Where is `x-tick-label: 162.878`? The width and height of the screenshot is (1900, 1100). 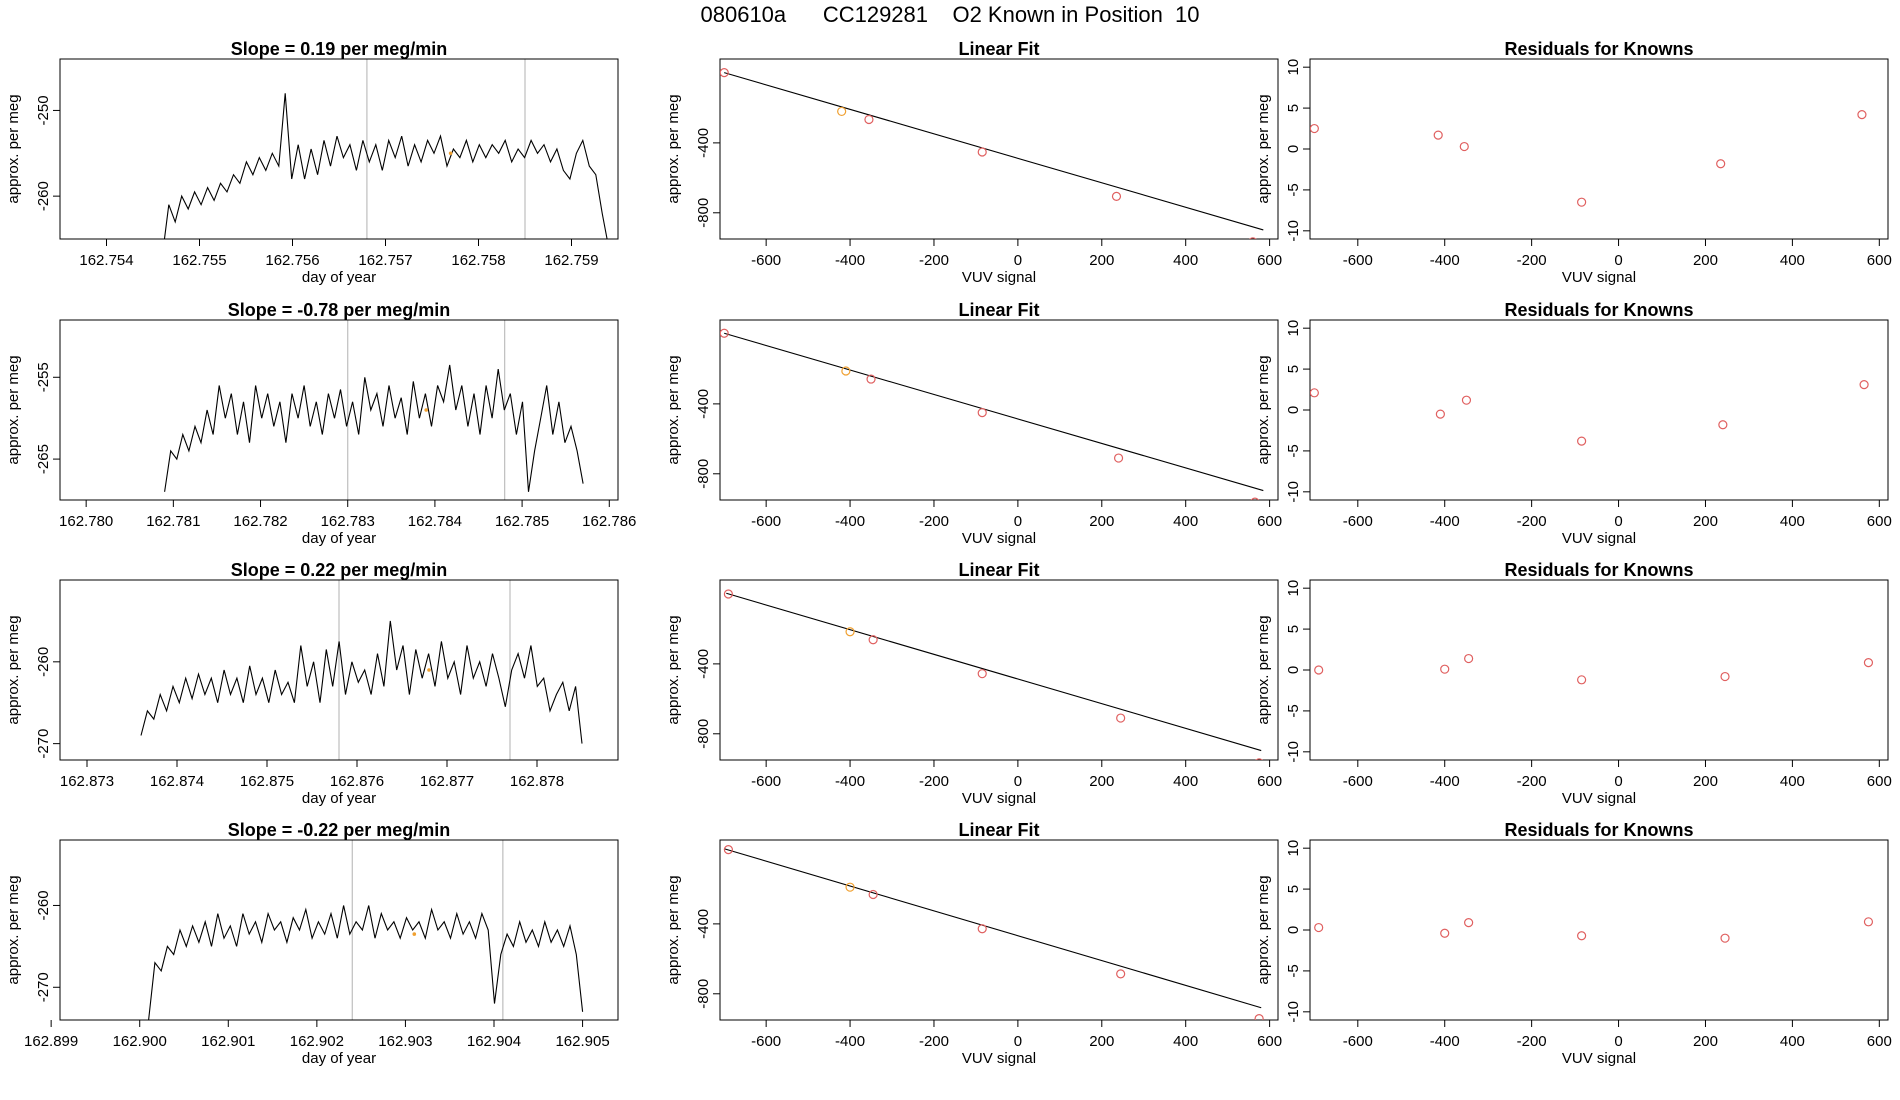 x-tick-label: 162.878 is located at coordinates (537, 781).